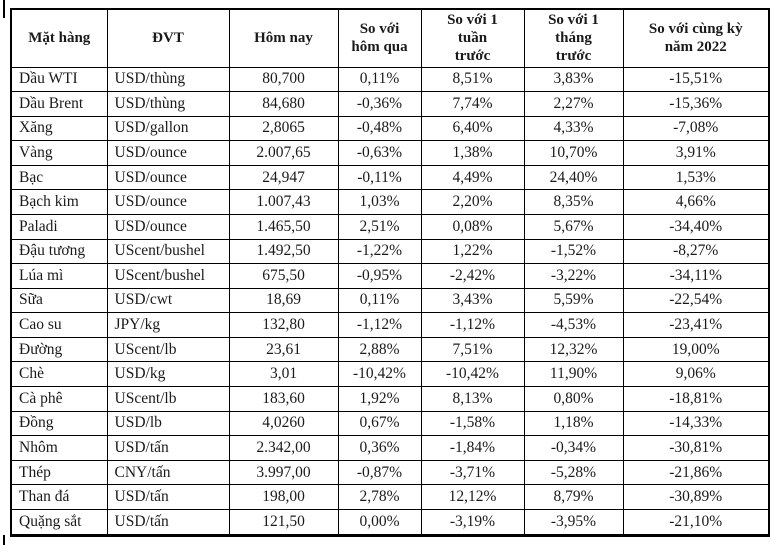  Describe the element at coordinates (283, 423) in the screenshot. I see `value-cell: 4,0260` at that location.